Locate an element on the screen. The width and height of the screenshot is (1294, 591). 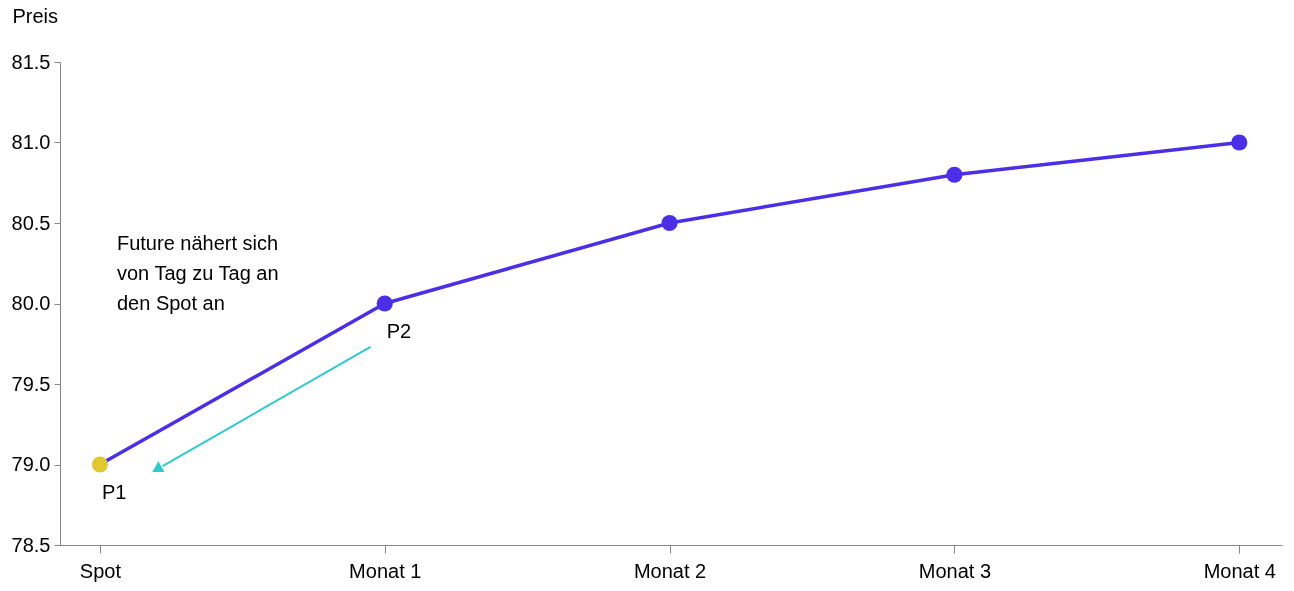
x-tick-label: Monat 1 is located at coordinates (385, 570).